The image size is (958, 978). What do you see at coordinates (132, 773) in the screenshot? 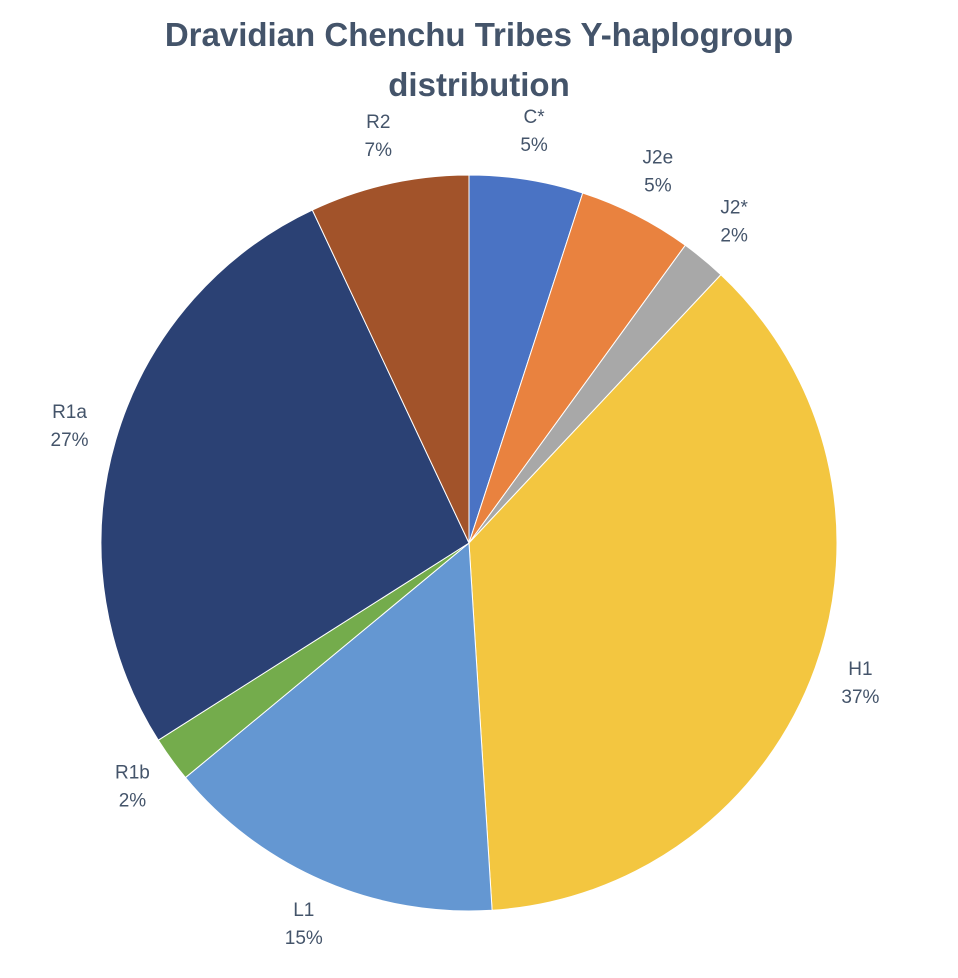
I see `slice-label: R1b` at bounding box center [132, 773].